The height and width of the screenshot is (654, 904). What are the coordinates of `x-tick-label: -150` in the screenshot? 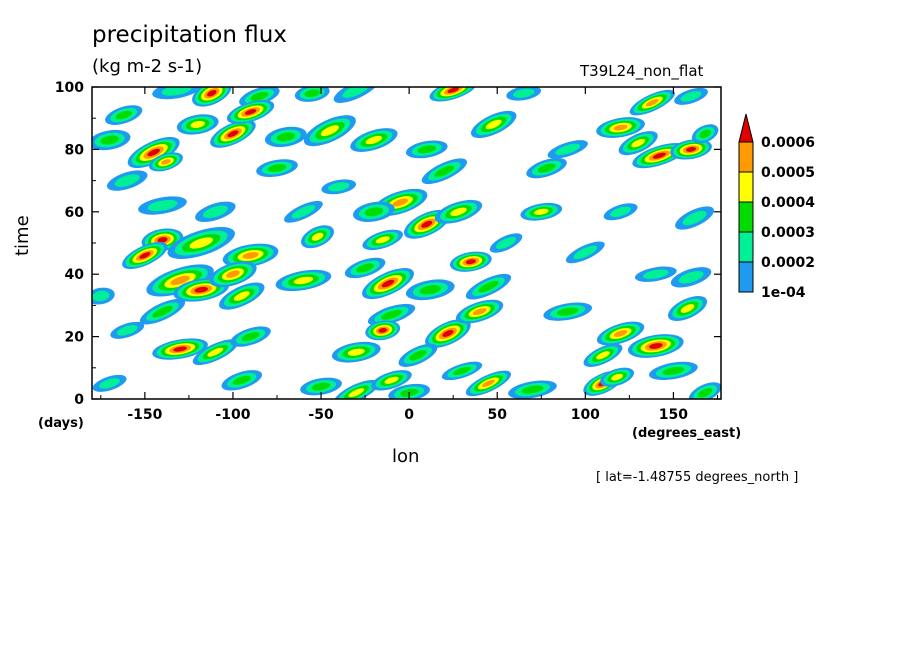 It's located at (144, 415).